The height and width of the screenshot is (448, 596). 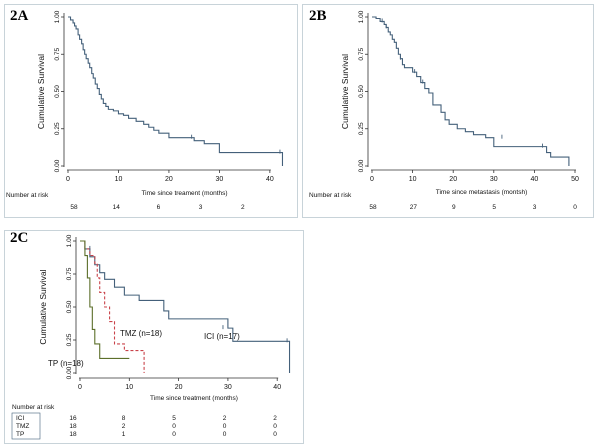 What do you see at coordinates (575, 207) in the screenshot?
I see `risk-count-2b: 0` at bounding box center [575, 207].